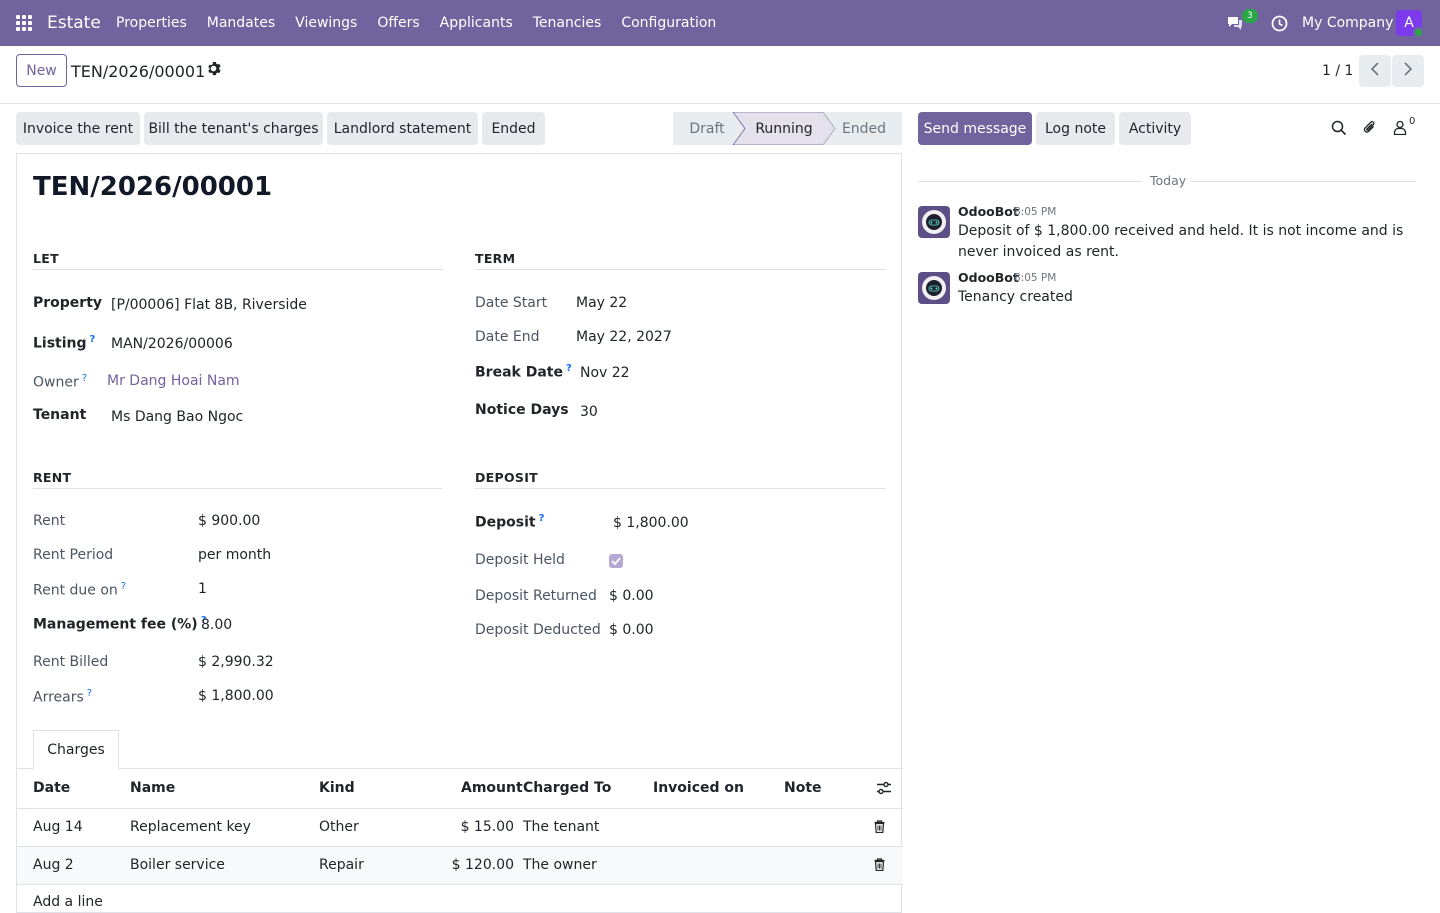 The width and height of the screenshot is (1440, 913). I want to click on cell-date: Aug 2, so click(53, 865).